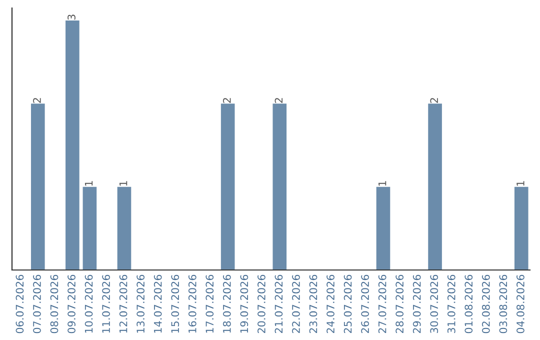 Image resolution: width=540 pixels, height=340 pixels. What do you see at coordinates (503, 304) in the screenshot?
I see `x-tick-label: 03.08.2026` at bounding box center [503, 304].